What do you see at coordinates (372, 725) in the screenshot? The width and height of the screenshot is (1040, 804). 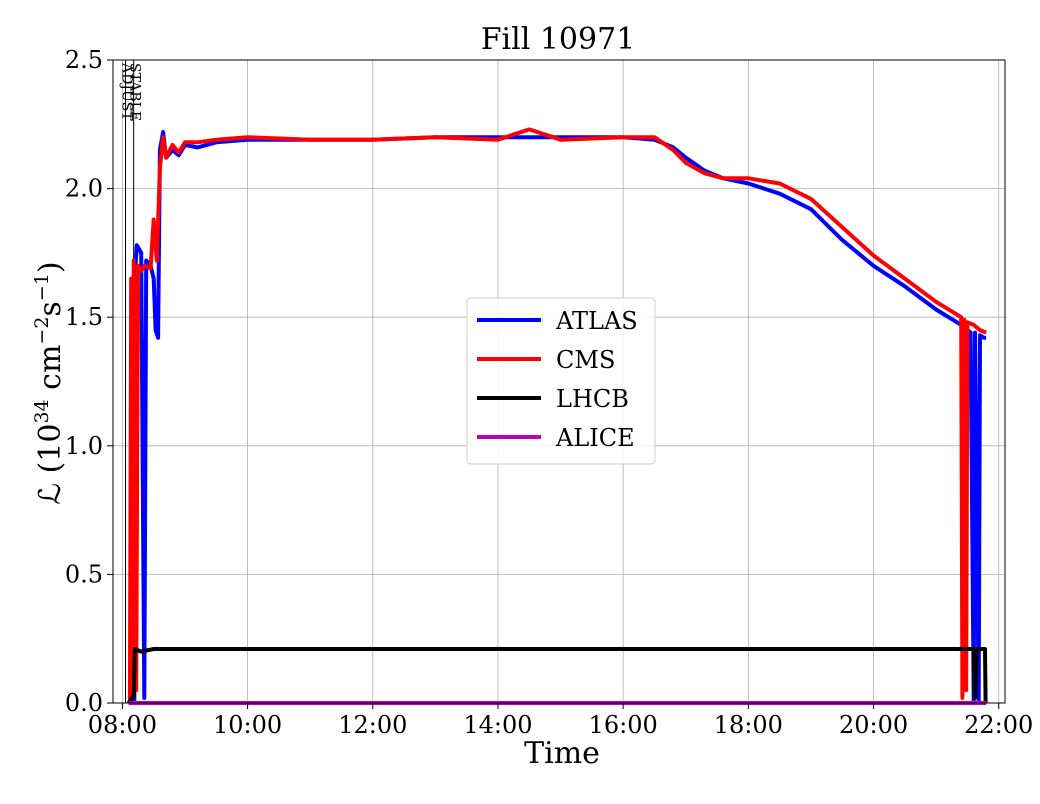 I see `x-tick-label-12-00: 12:00` at bounding box center [372, 725].